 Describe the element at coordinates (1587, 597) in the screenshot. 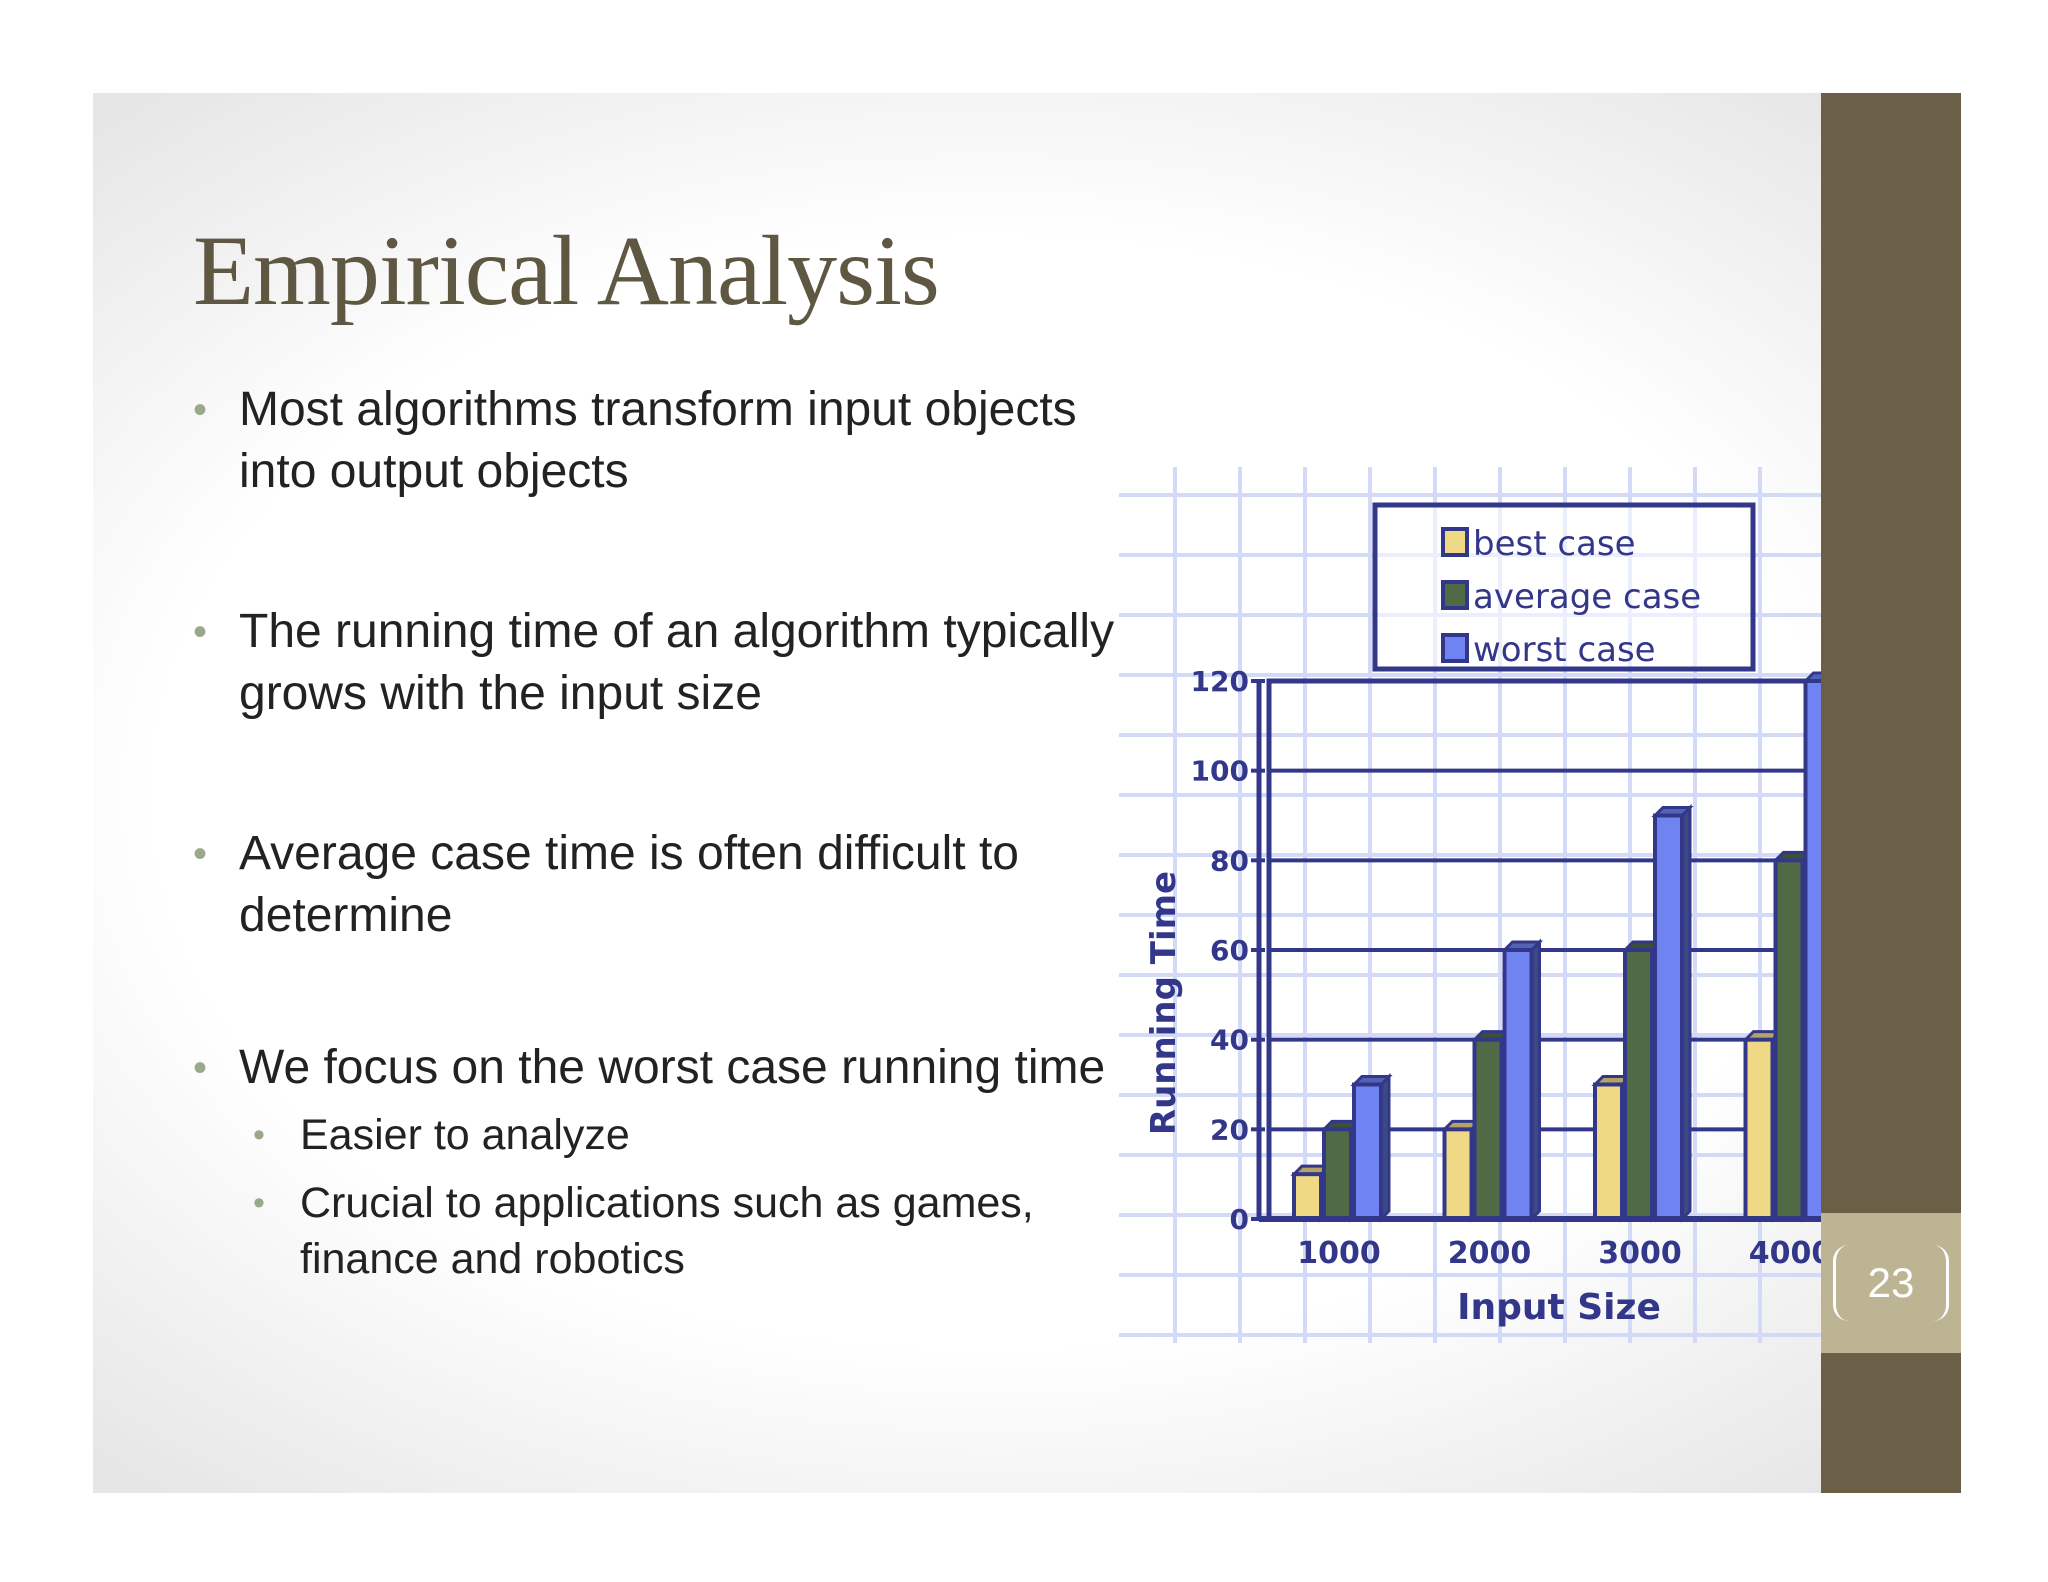

I see `legend-label: average case` at that location.